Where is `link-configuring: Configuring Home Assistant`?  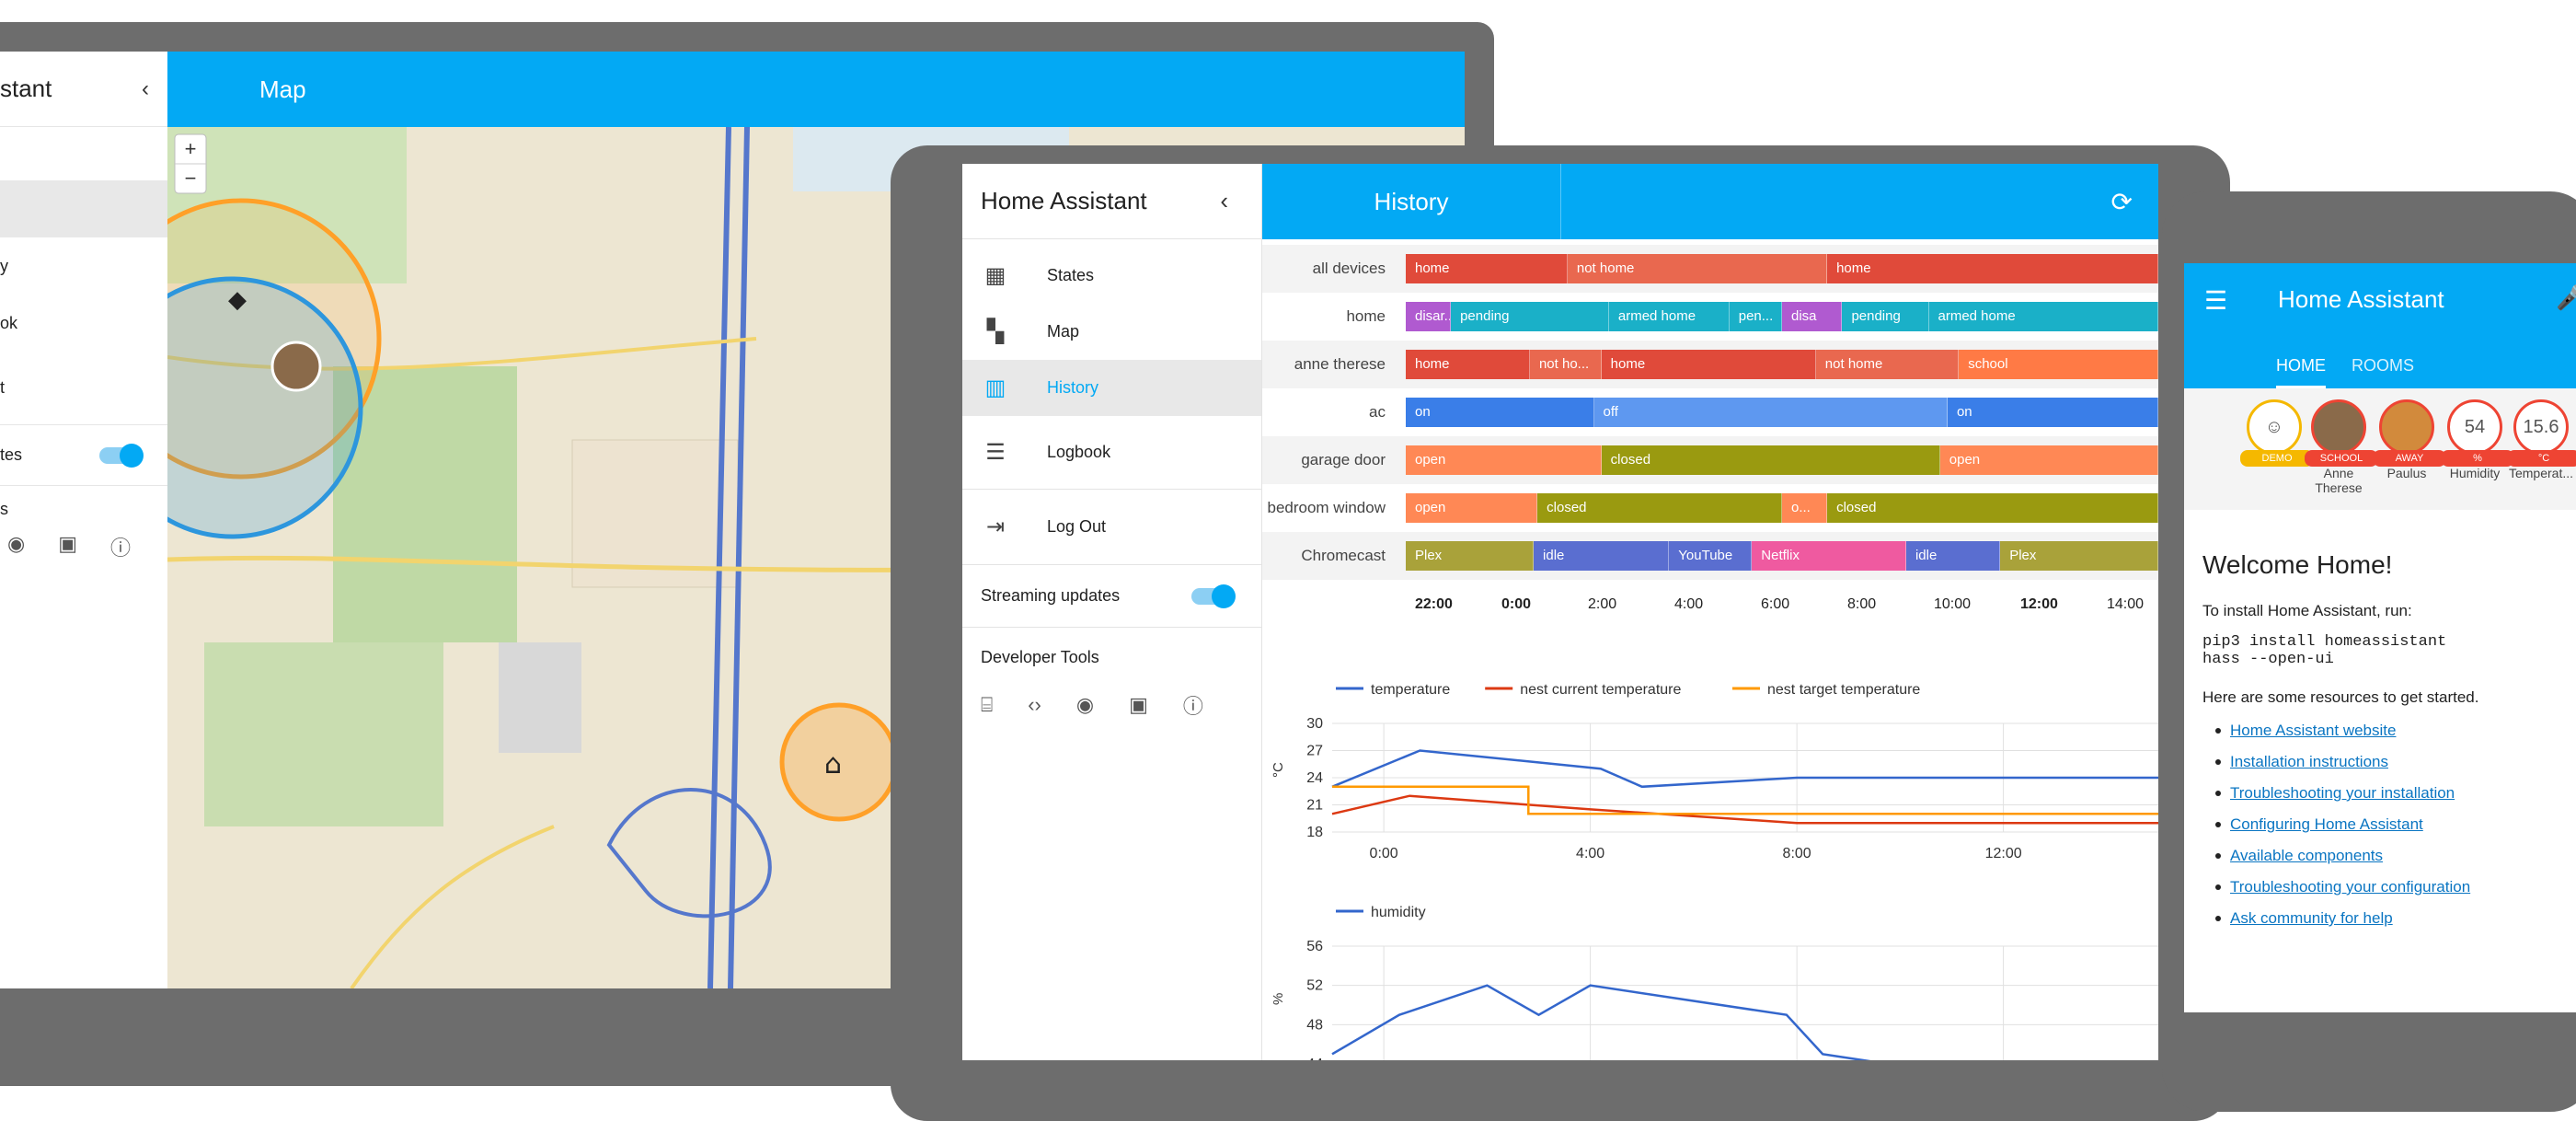
link-configuring: Configuring Home Assistant is located at coordinates (2386, 825).